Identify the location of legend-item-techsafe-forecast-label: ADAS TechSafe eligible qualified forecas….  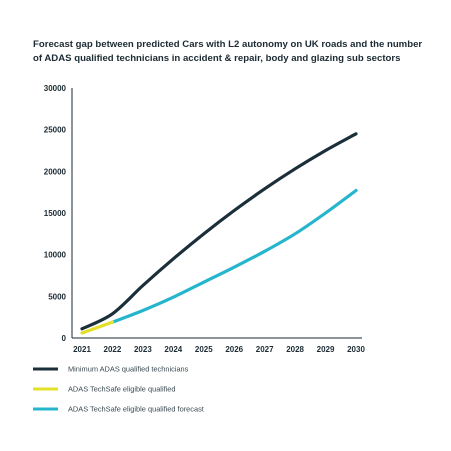
(136, 409).